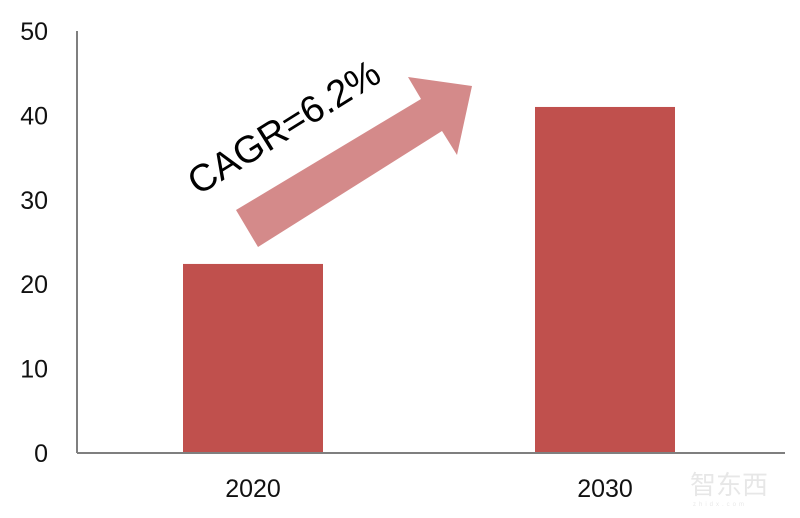  I want to click on watermark-logo: 智东西 zhidx.com, so click(729, 489).